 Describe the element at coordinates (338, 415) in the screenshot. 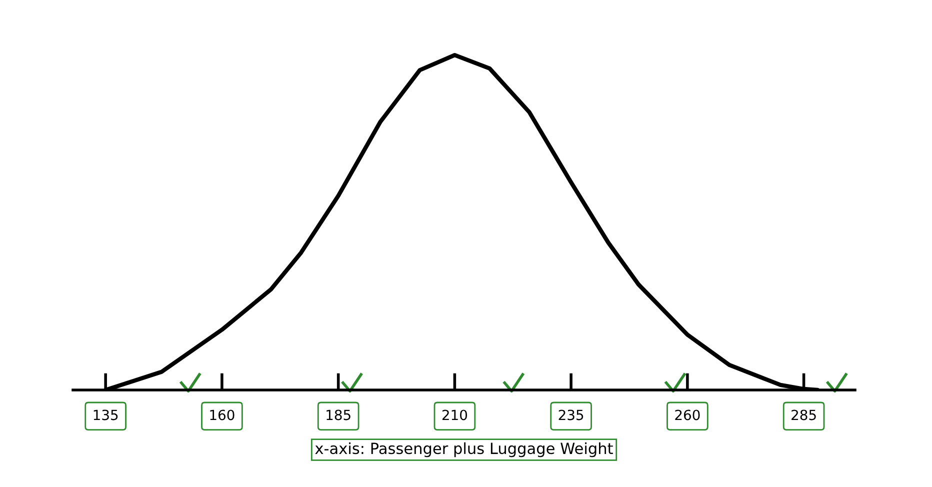

I see `x-tick-label: 185` at that location.